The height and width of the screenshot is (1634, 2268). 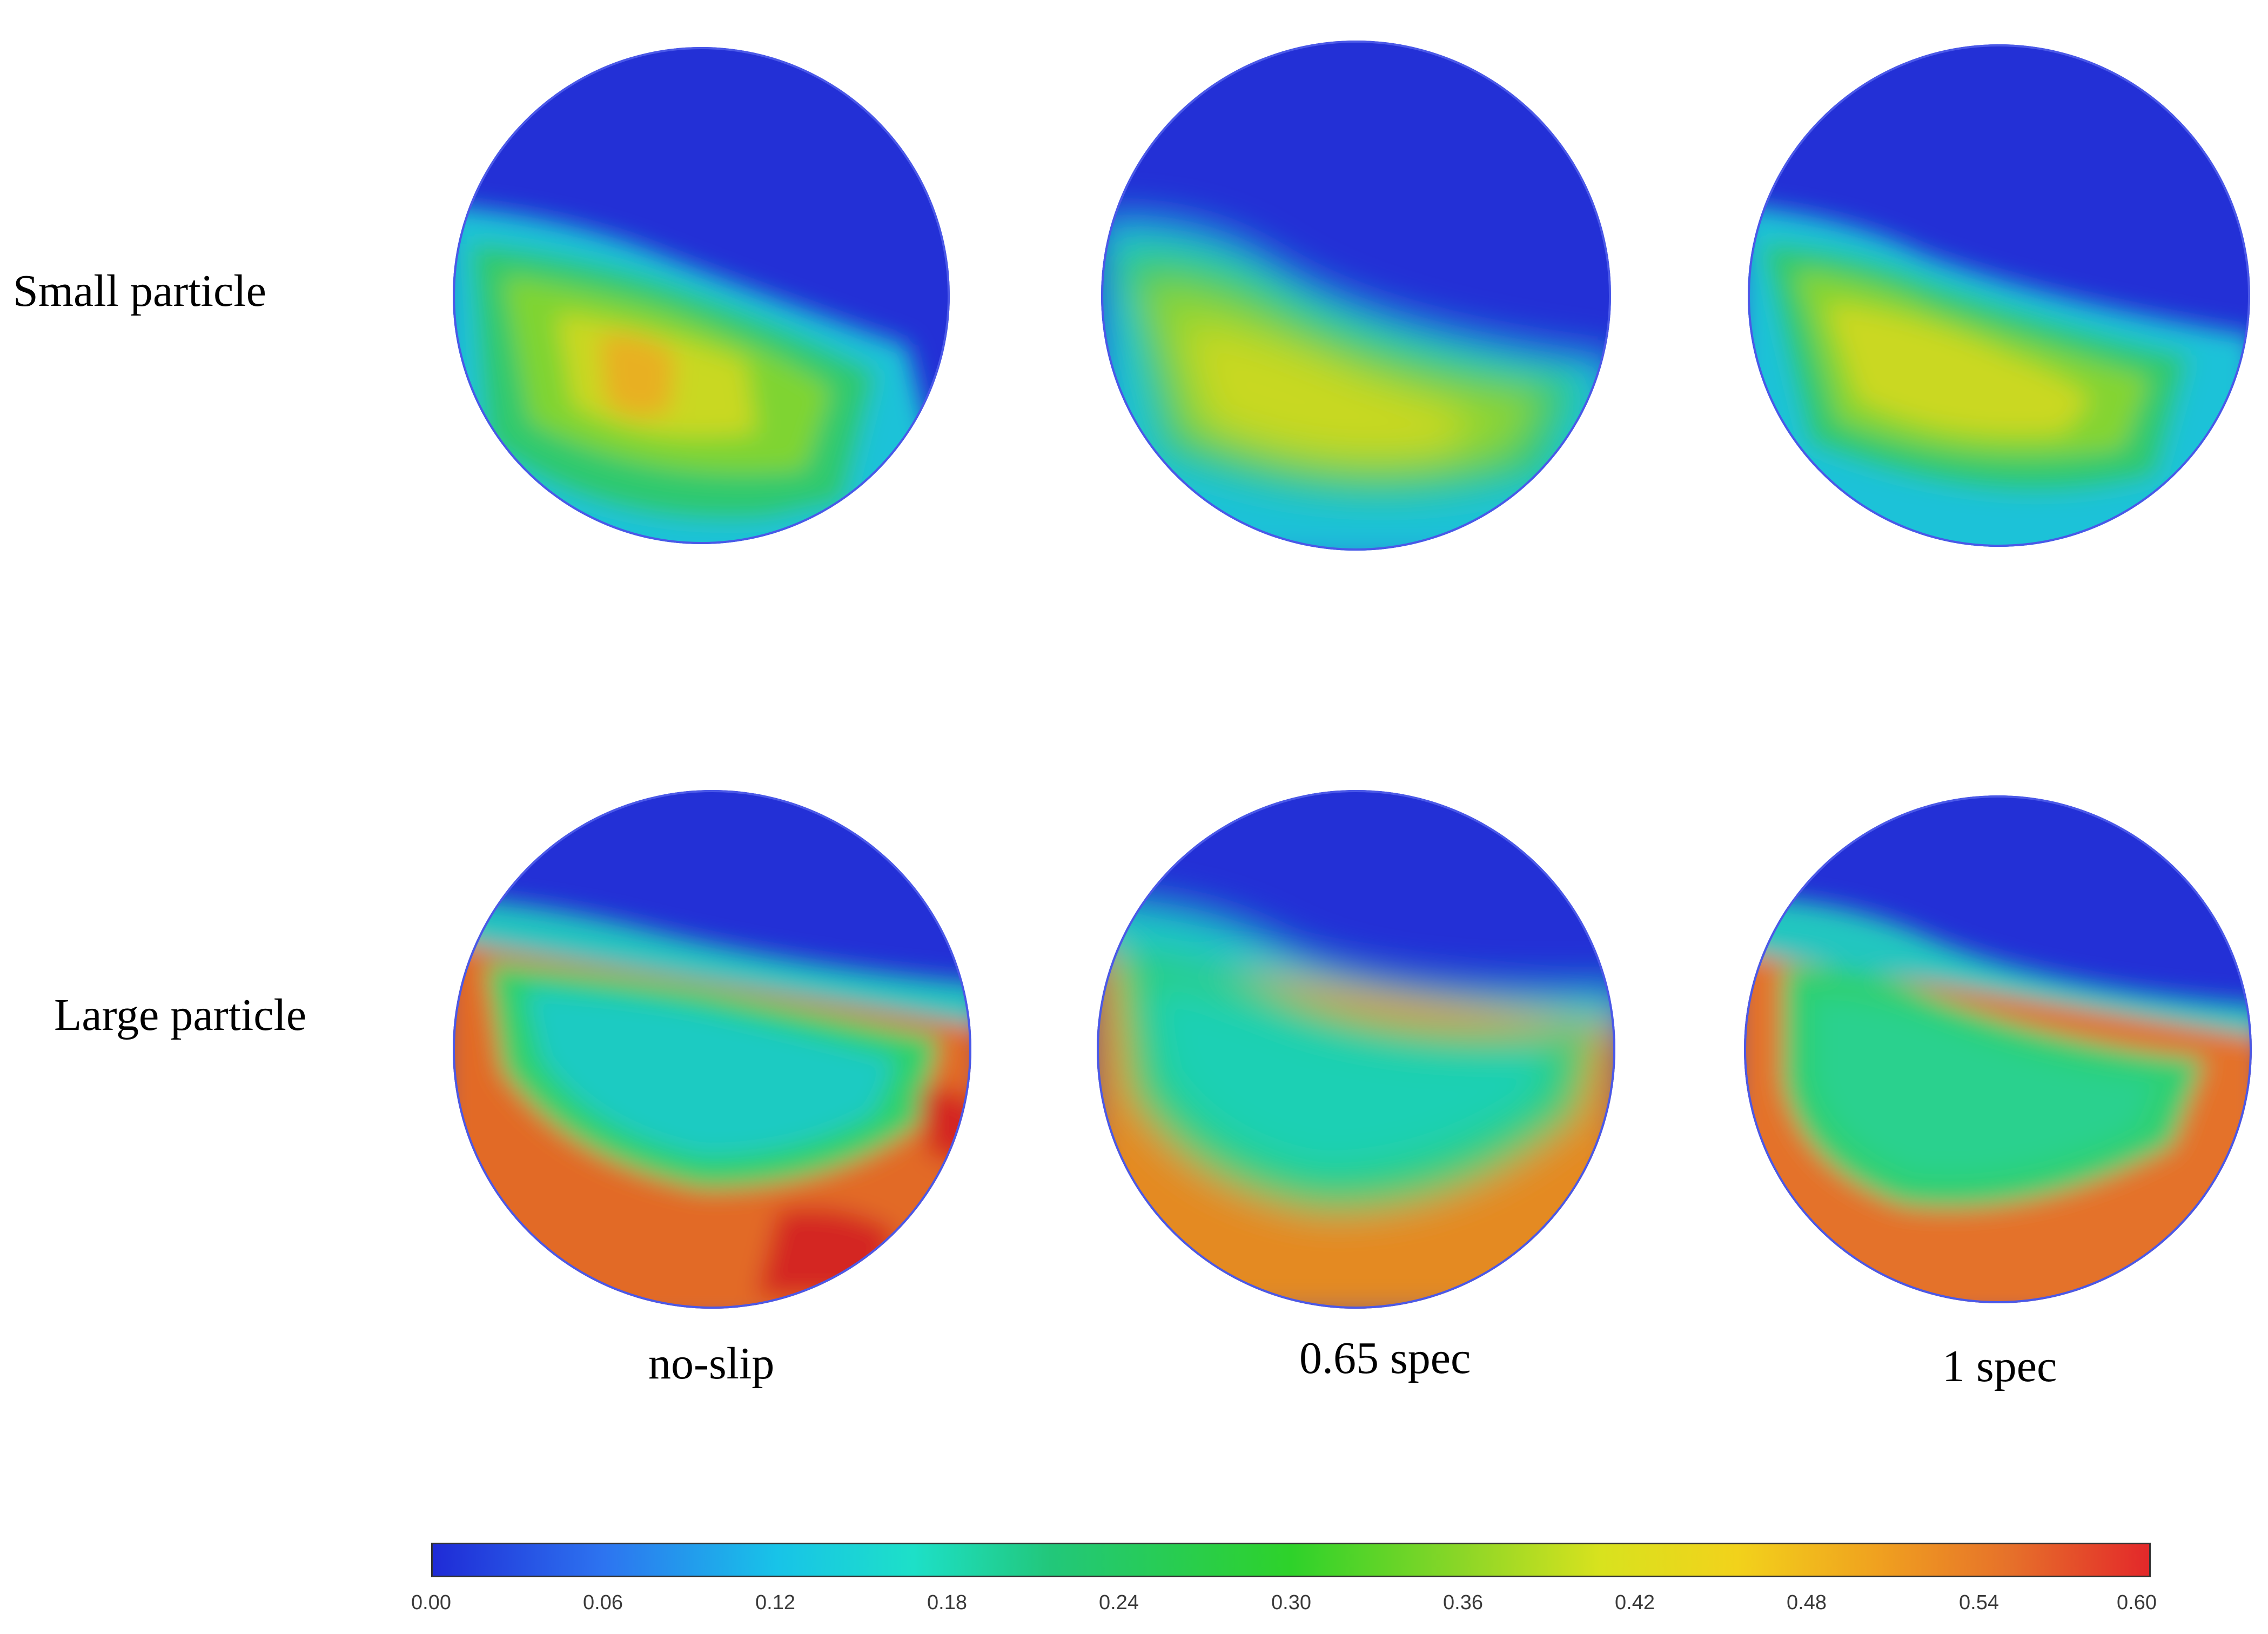 I want to click on colorbar-tick: 0.18, so click(x=947, y=1602).